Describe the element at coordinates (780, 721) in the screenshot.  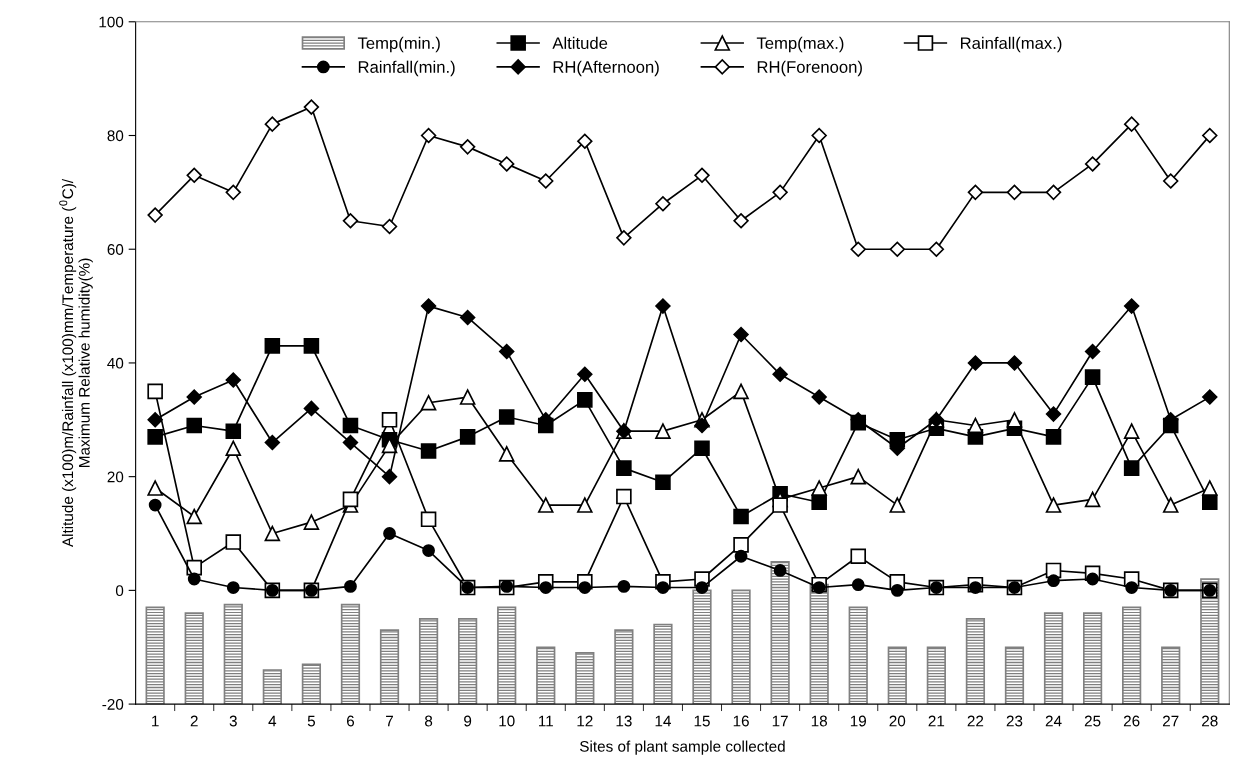
I see `x-tick-label: 17` at that location.